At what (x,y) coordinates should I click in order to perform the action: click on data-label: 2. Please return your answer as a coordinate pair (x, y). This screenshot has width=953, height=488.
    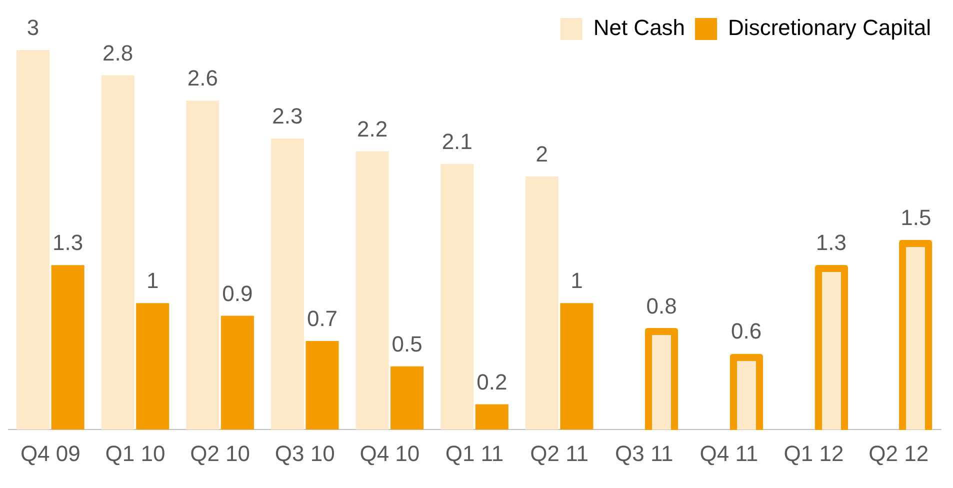
    Looking at the image, I should click on (542, 154).